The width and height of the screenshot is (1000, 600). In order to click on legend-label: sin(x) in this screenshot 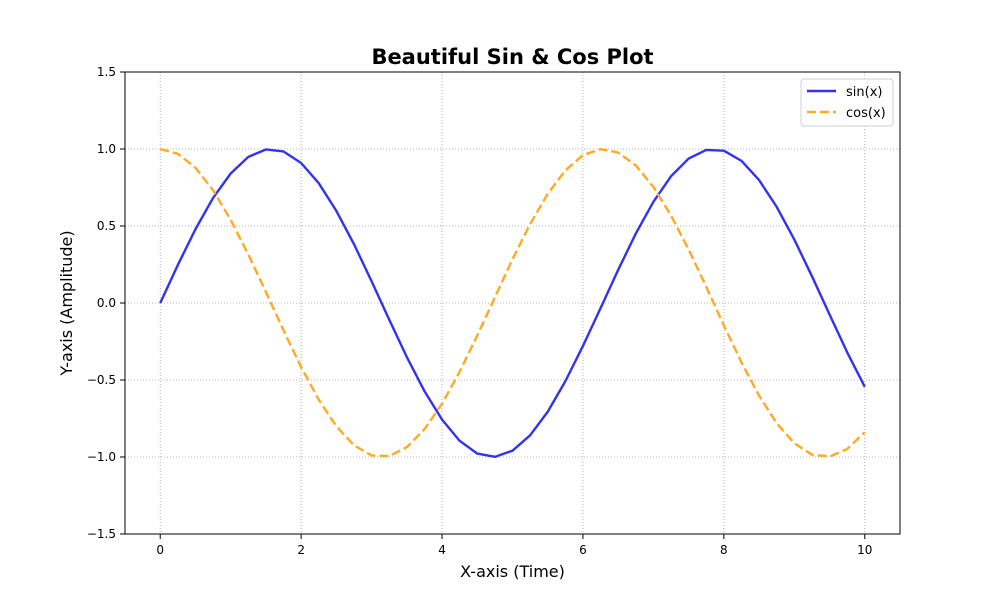, I will do `click(864, 92)`.